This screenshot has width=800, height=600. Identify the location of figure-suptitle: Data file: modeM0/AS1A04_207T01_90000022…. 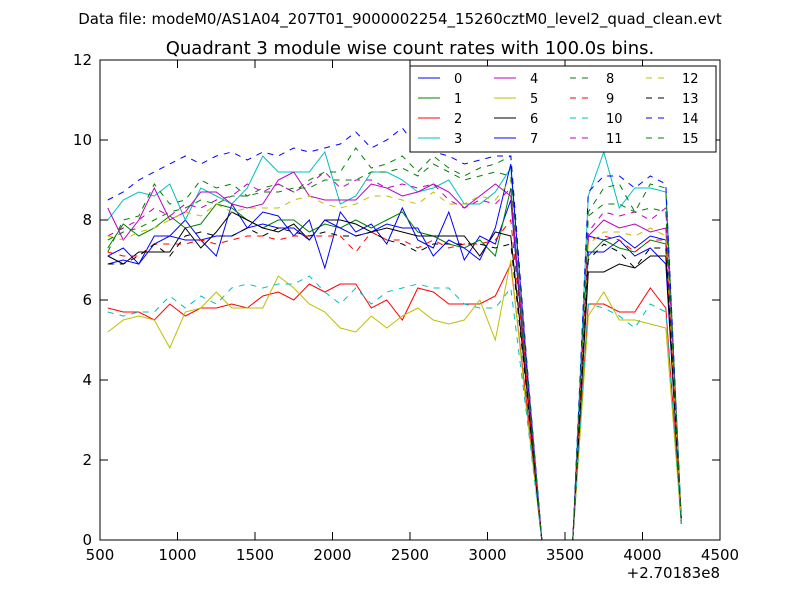
(400, 19).